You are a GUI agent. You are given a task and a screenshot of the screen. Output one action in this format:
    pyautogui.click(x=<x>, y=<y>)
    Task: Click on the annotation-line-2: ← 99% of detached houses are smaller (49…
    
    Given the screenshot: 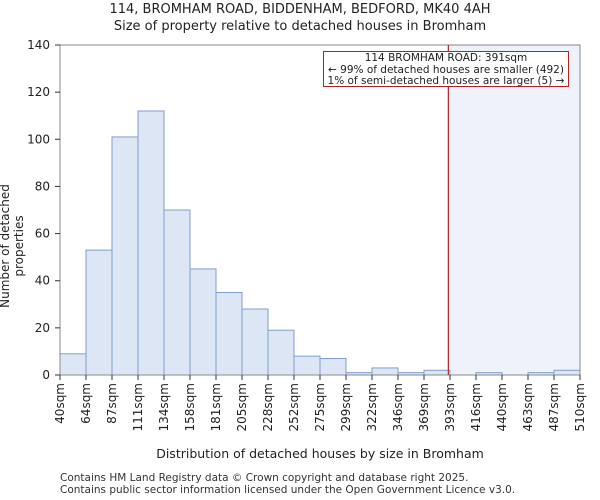 What is the action you would take?
    pyautogui.click(x=446, y=69)
    